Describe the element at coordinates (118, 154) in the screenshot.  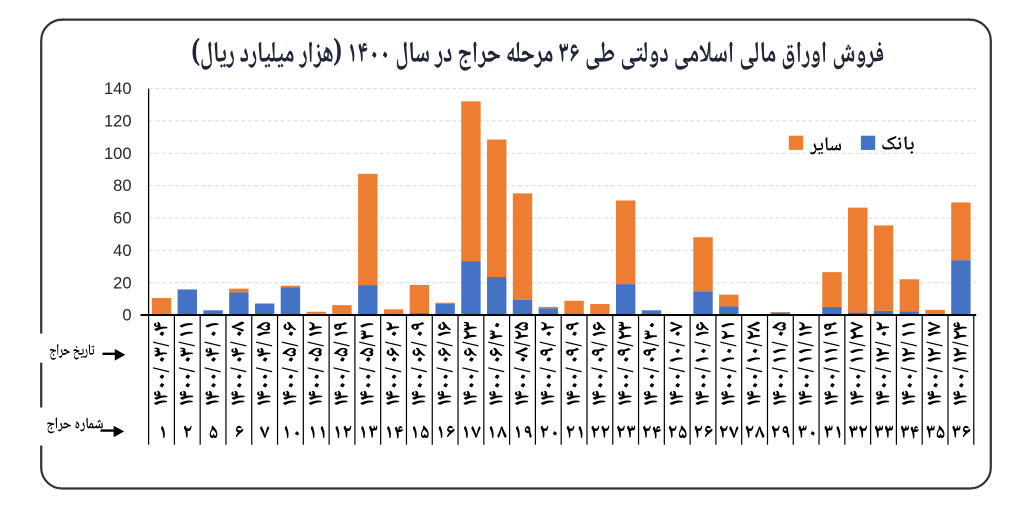
I see `svg-text: 100` at that location.